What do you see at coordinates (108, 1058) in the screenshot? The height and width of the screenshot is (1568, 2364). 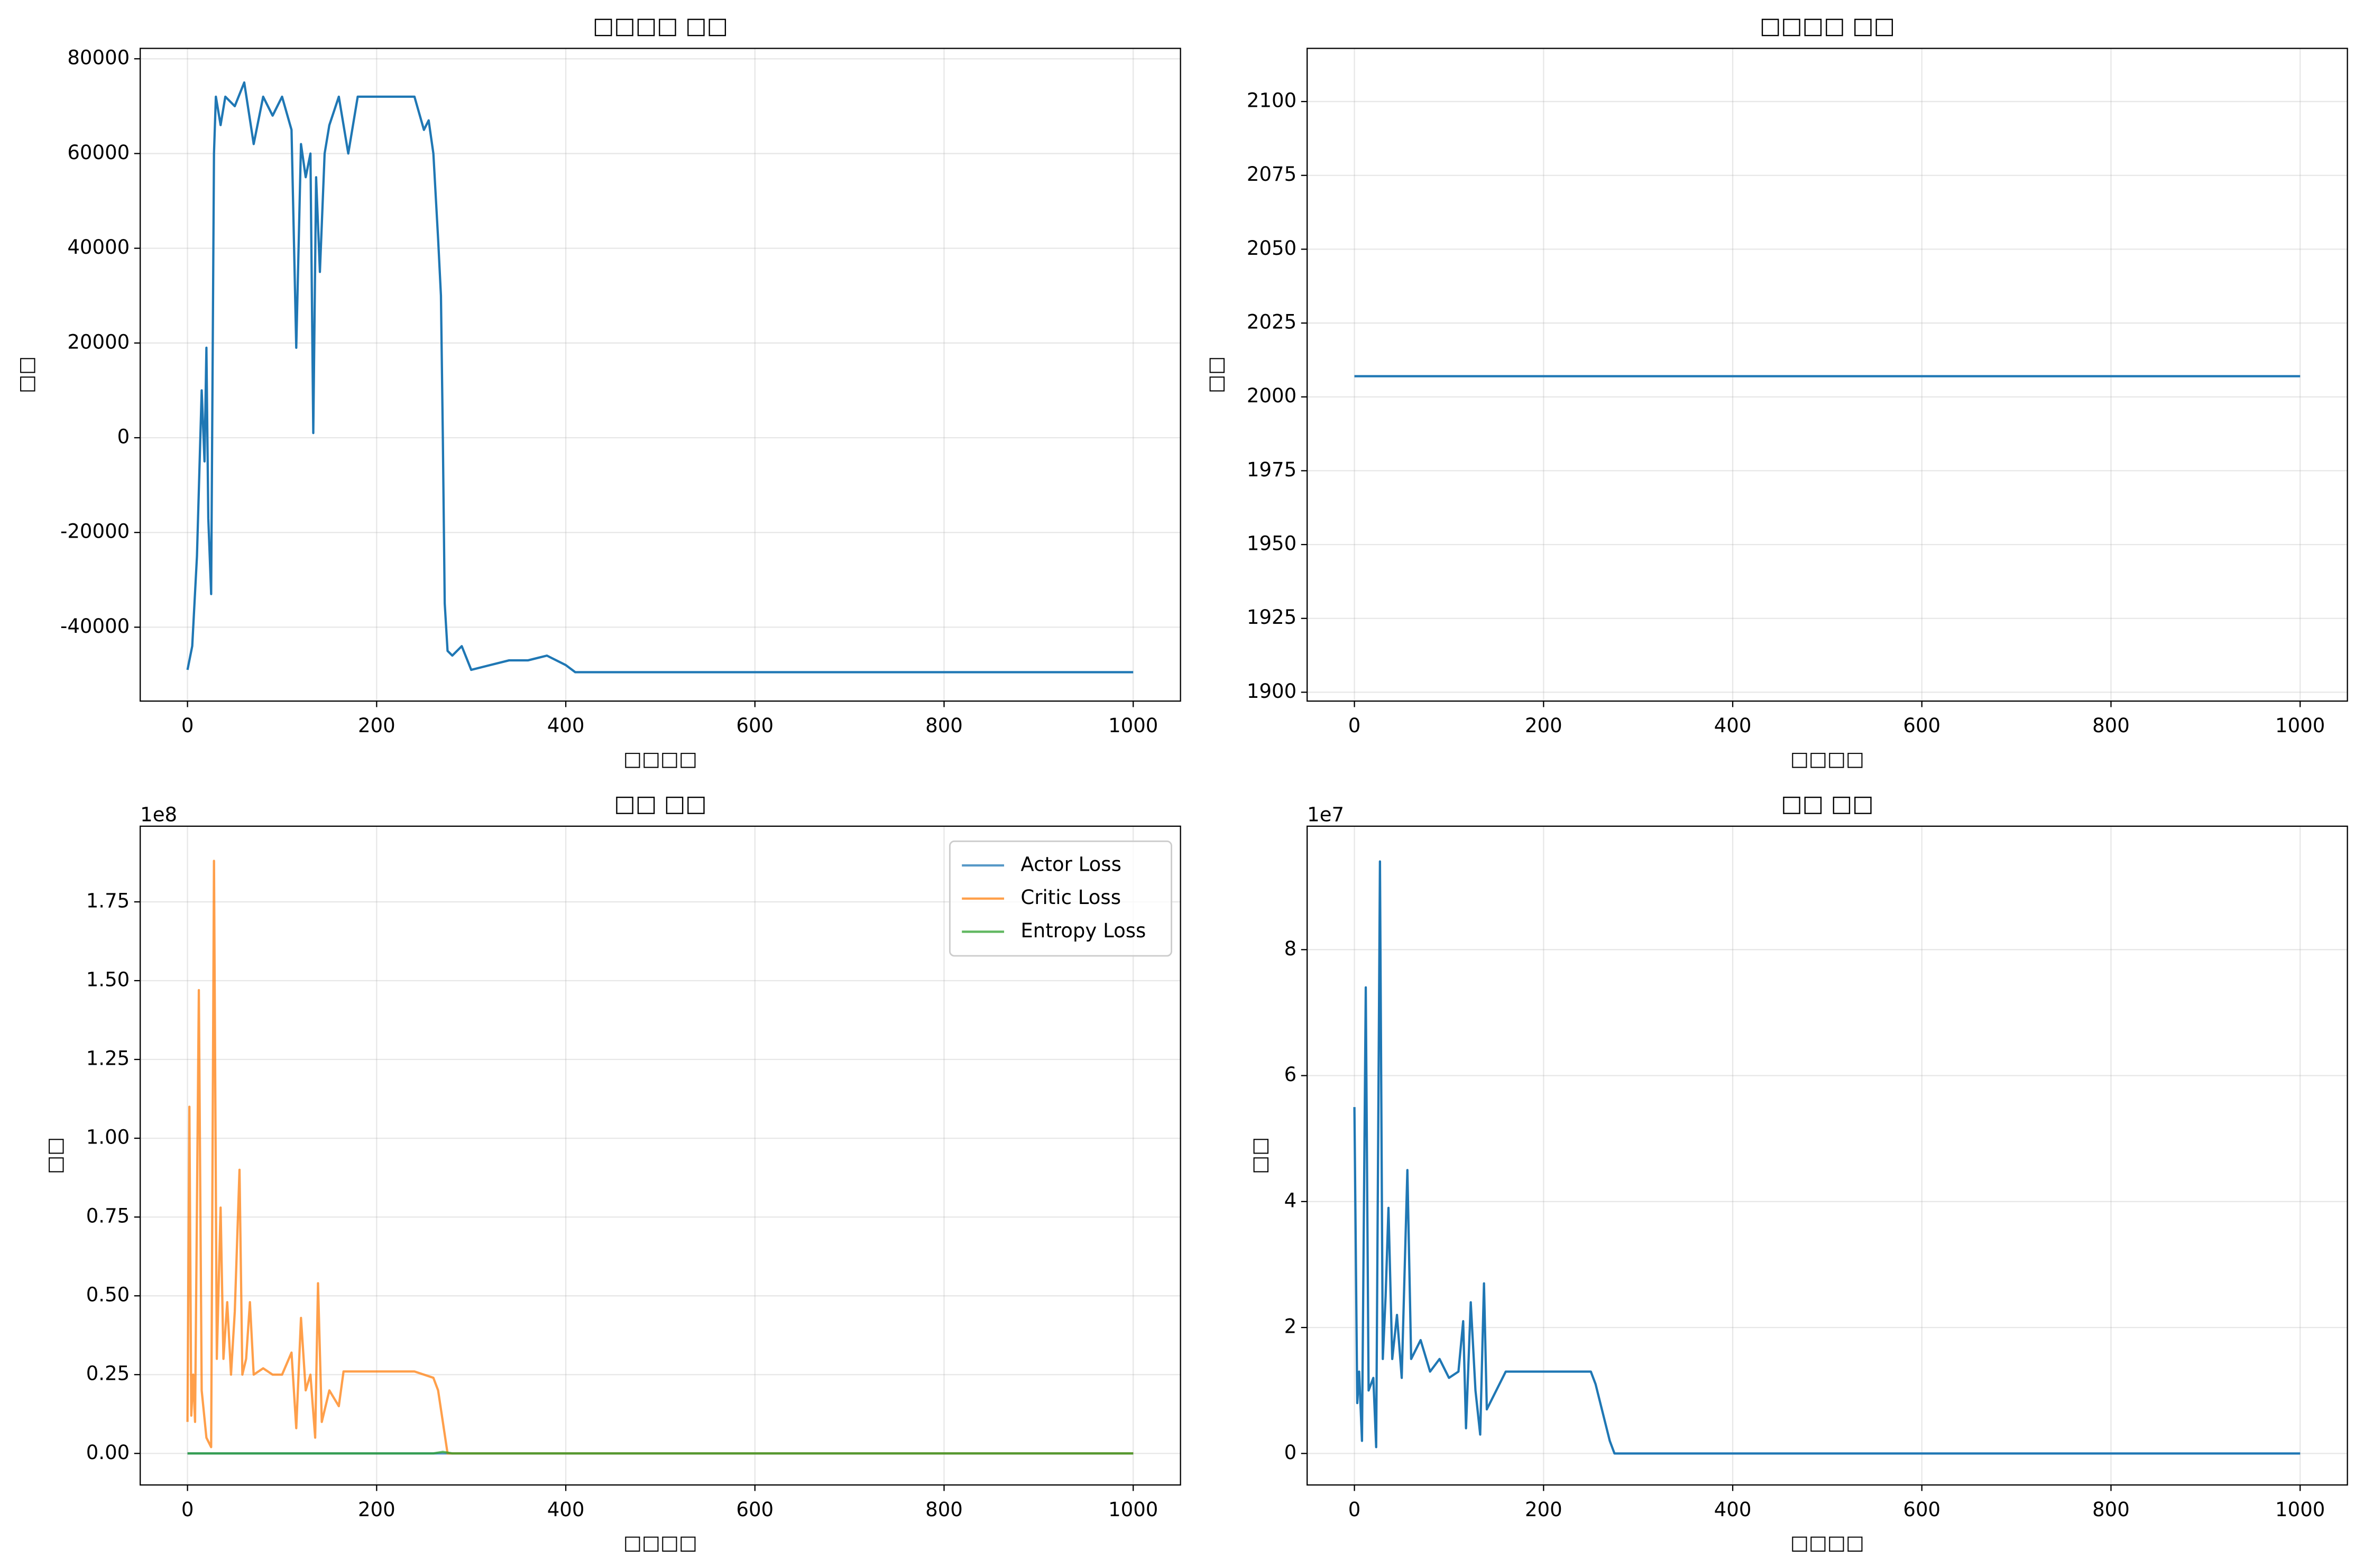 I see `y-tick-label: 1.25` at bounding box center [108, 1058].